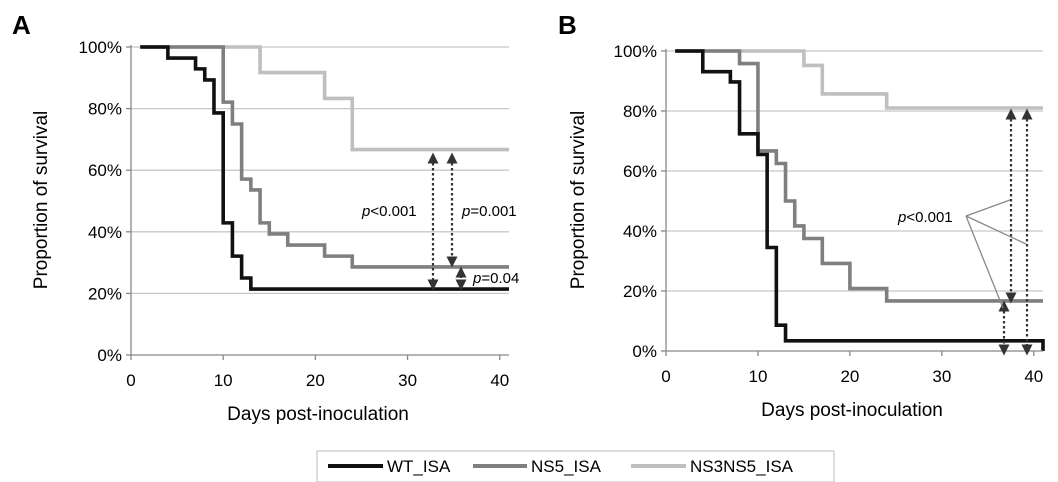 This screenshot has width=1058, height=482. Describe the element at coordinates (41, 200) in the screenshot. I see `panel-a-y-axis-title: Proportion of survival` at that location.